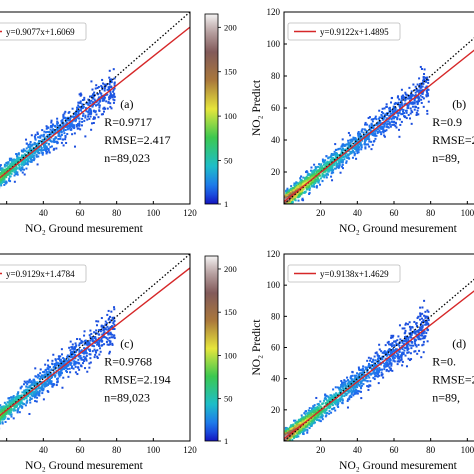 This screenshot has width=474, height=474. Describe the element at coordinates (257, 107) in the screenshot. I see `y-axis-label: NO₂ Predict` at that location.